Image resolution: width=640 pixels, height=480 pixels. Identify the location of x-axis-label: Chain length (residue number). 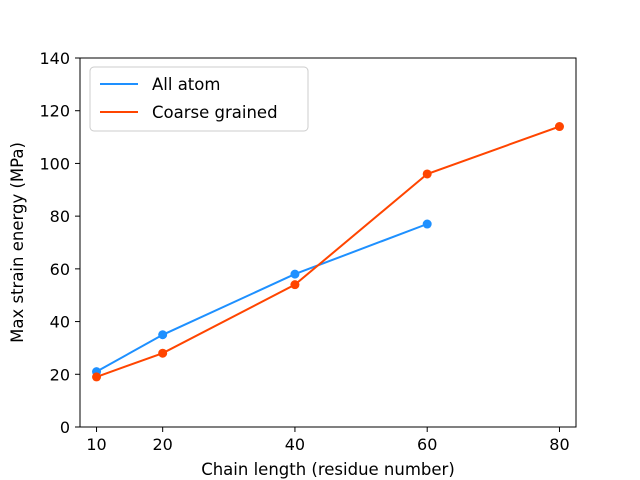
(328, 469).